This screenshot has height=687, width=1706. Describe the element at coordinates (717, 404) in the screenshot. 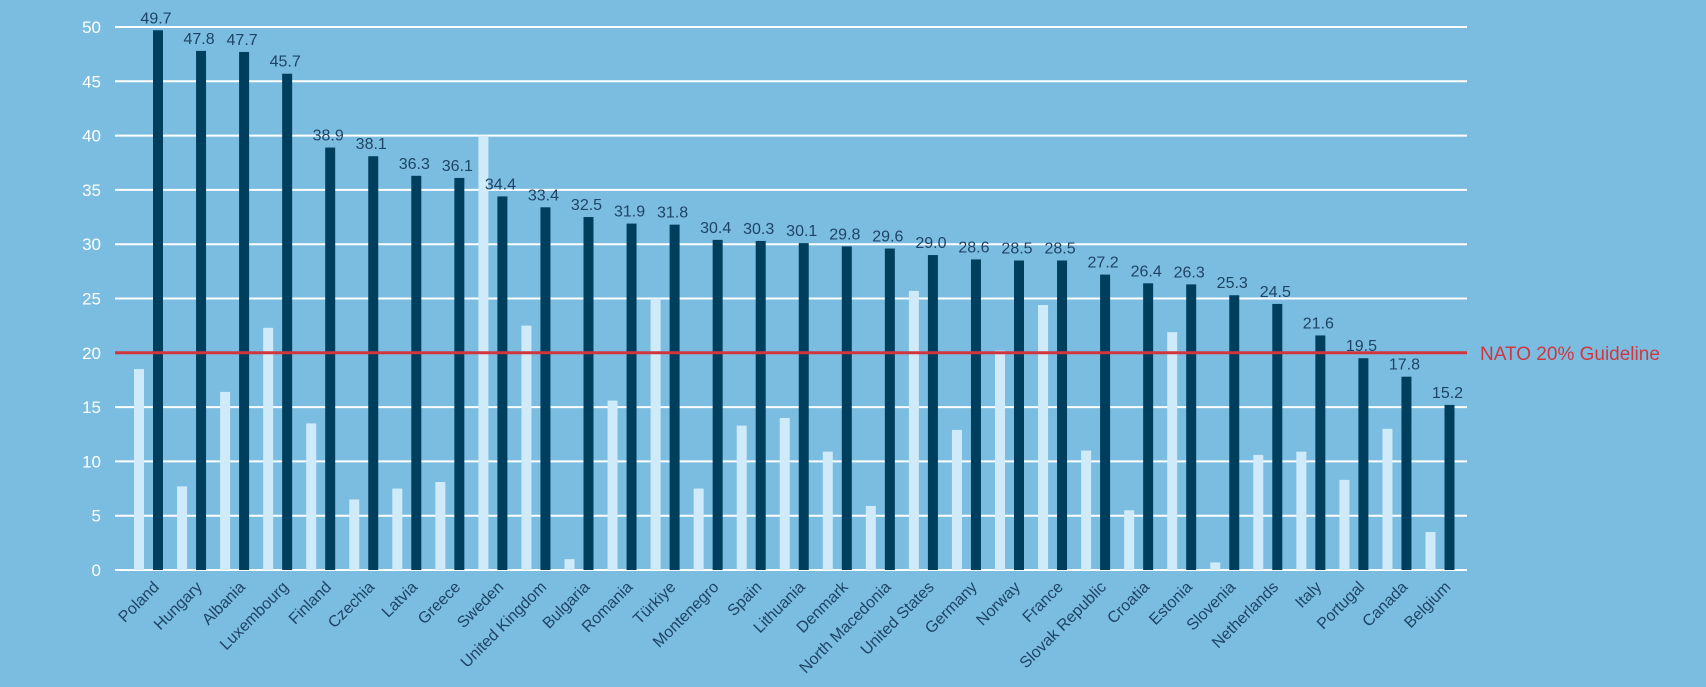

I see `bar-13-current` at that location.